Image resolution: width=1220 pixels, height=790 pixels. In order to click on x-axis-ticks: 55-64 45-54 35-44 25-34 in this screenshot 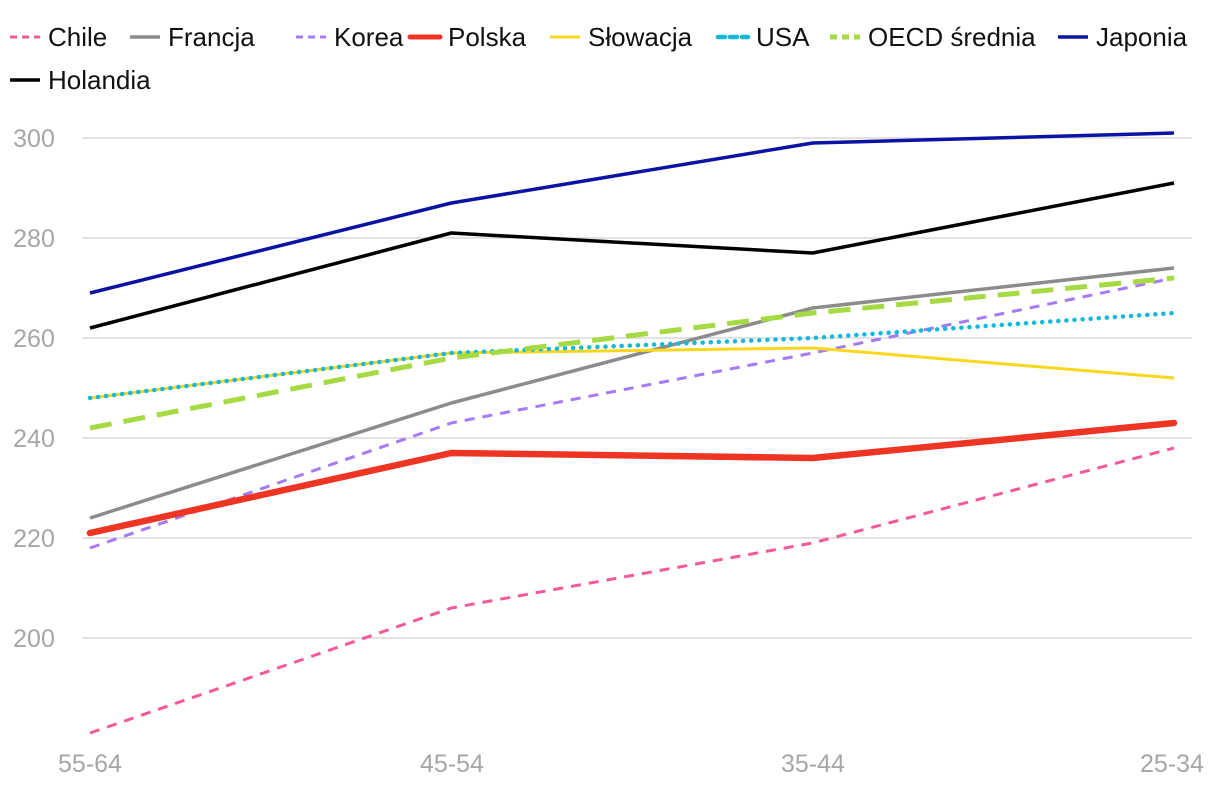, I will do `click(631, 764)`.